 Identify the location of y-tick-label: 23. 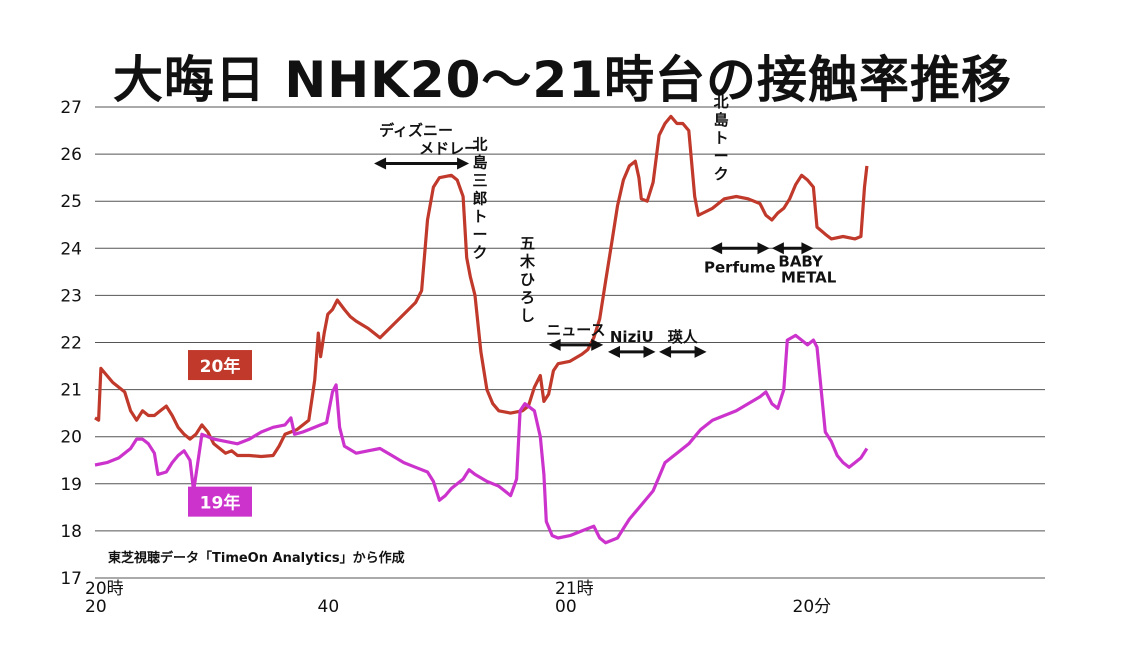
(71, 296).